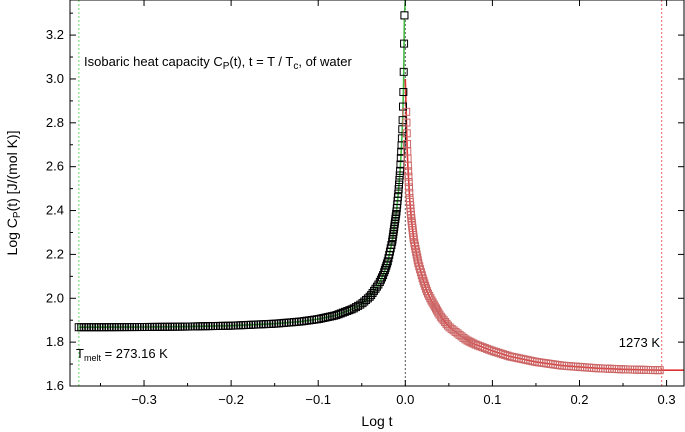 This screenshot has height=432, width=685. What do you see at coordinates (55, 166) in the screenshot?
I see `y-tick-label: 2.6` at bounding box center [55, 166].